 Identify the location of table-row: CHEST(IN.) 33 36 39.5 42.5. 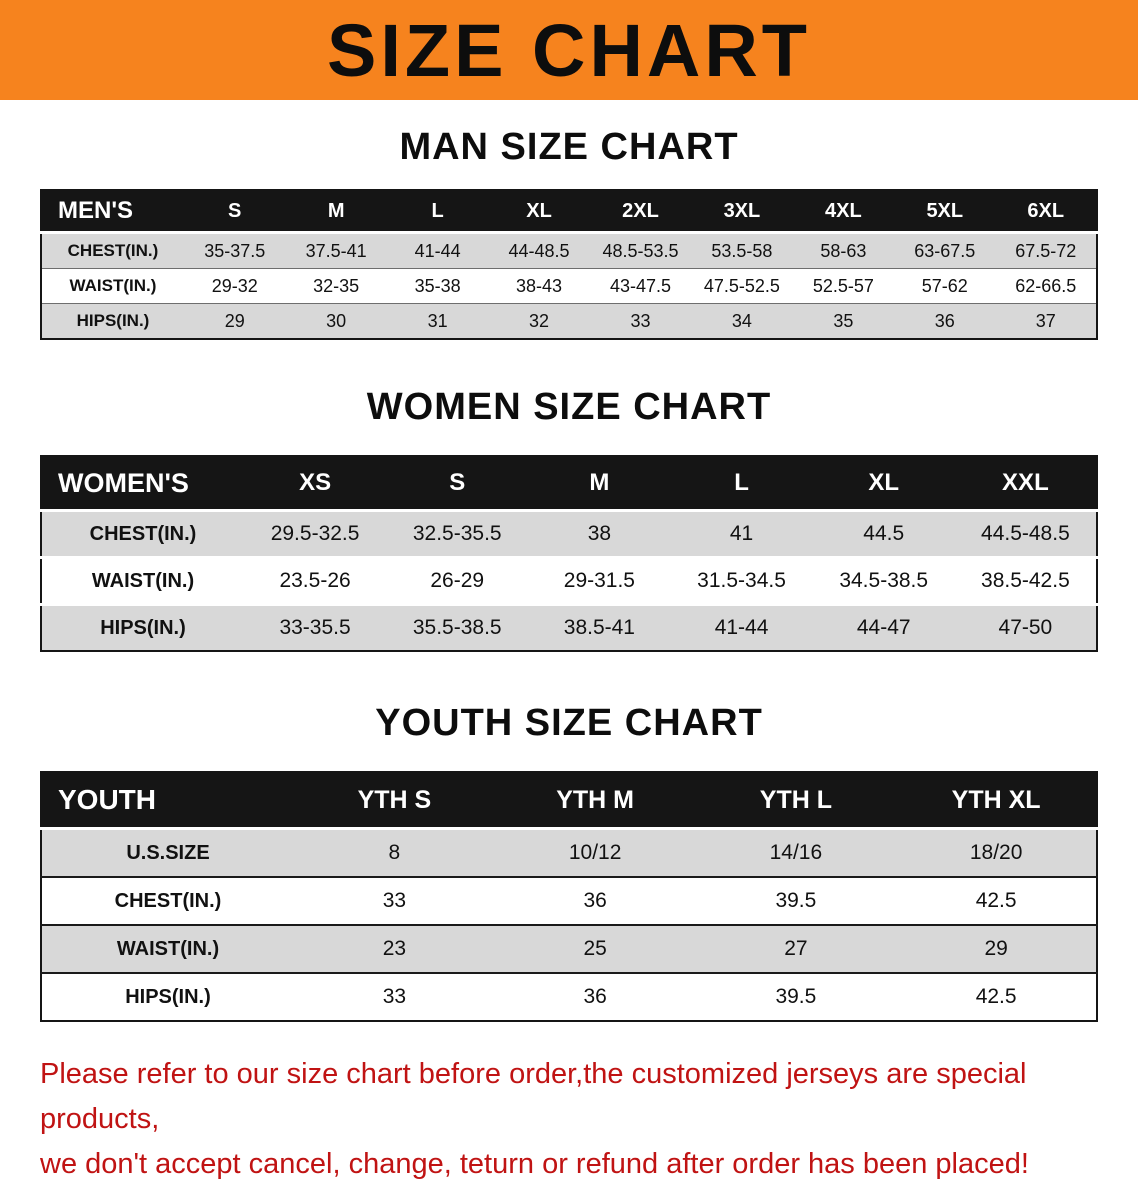
(569, 900).